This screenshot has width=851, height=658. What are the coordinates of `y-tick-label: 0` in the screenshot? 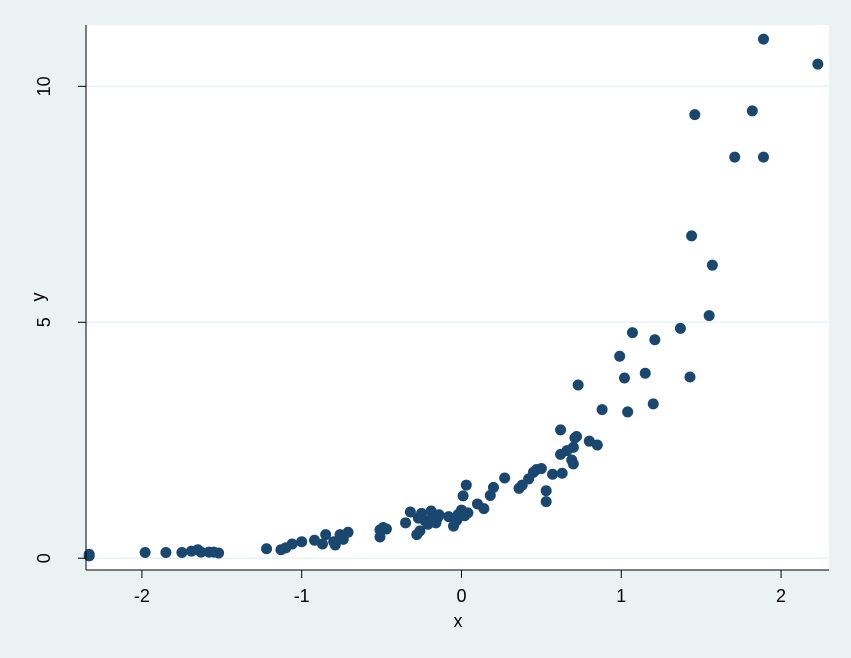 It's located at (44, 558).